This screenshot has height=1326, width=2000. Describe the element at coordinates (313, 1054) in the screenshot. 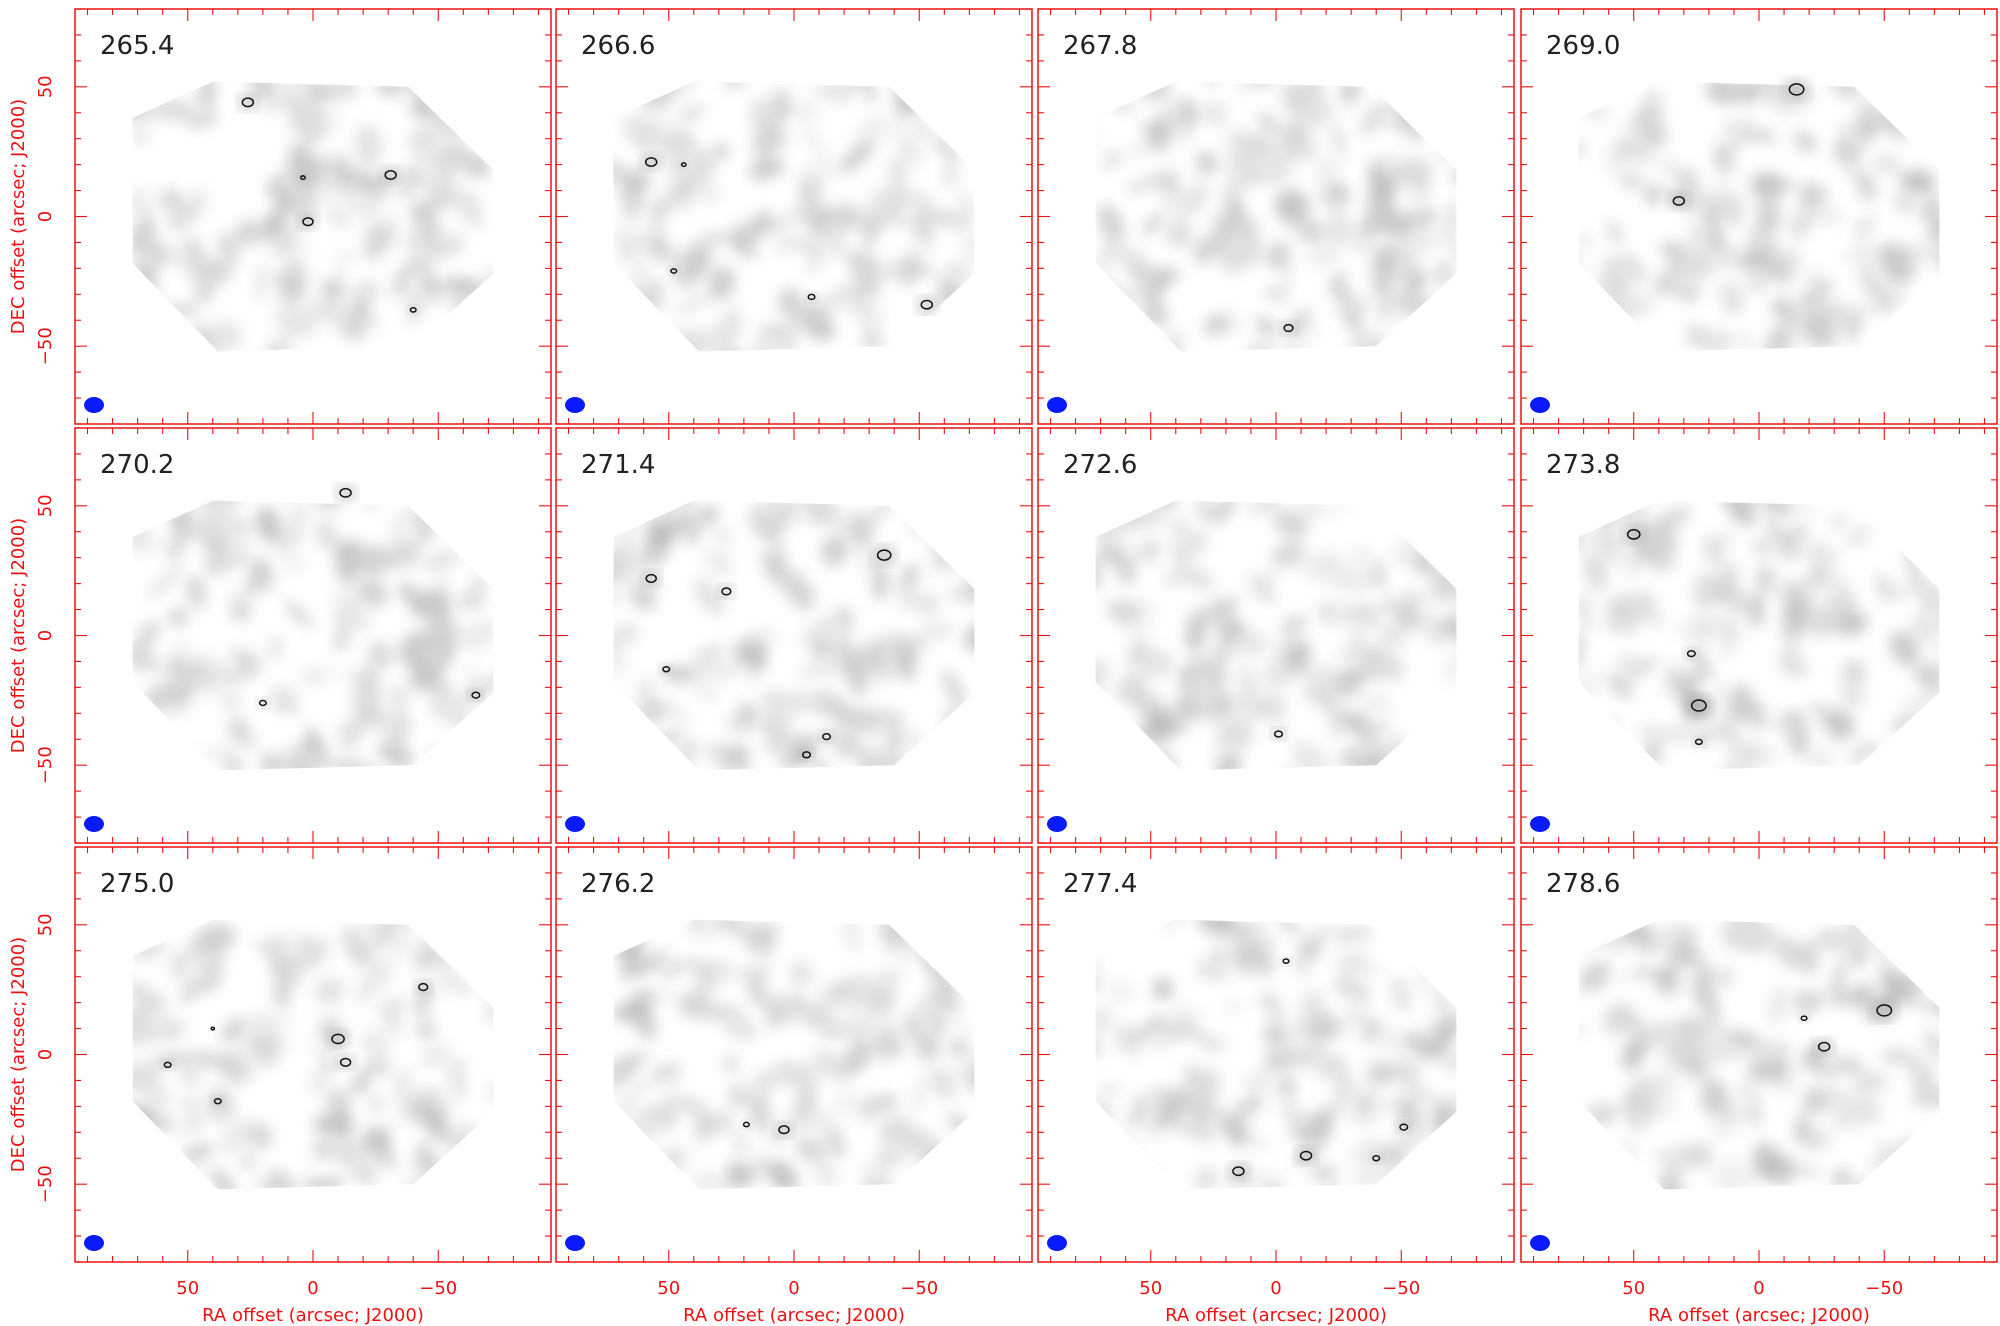

I see `panel-frame` at that location.